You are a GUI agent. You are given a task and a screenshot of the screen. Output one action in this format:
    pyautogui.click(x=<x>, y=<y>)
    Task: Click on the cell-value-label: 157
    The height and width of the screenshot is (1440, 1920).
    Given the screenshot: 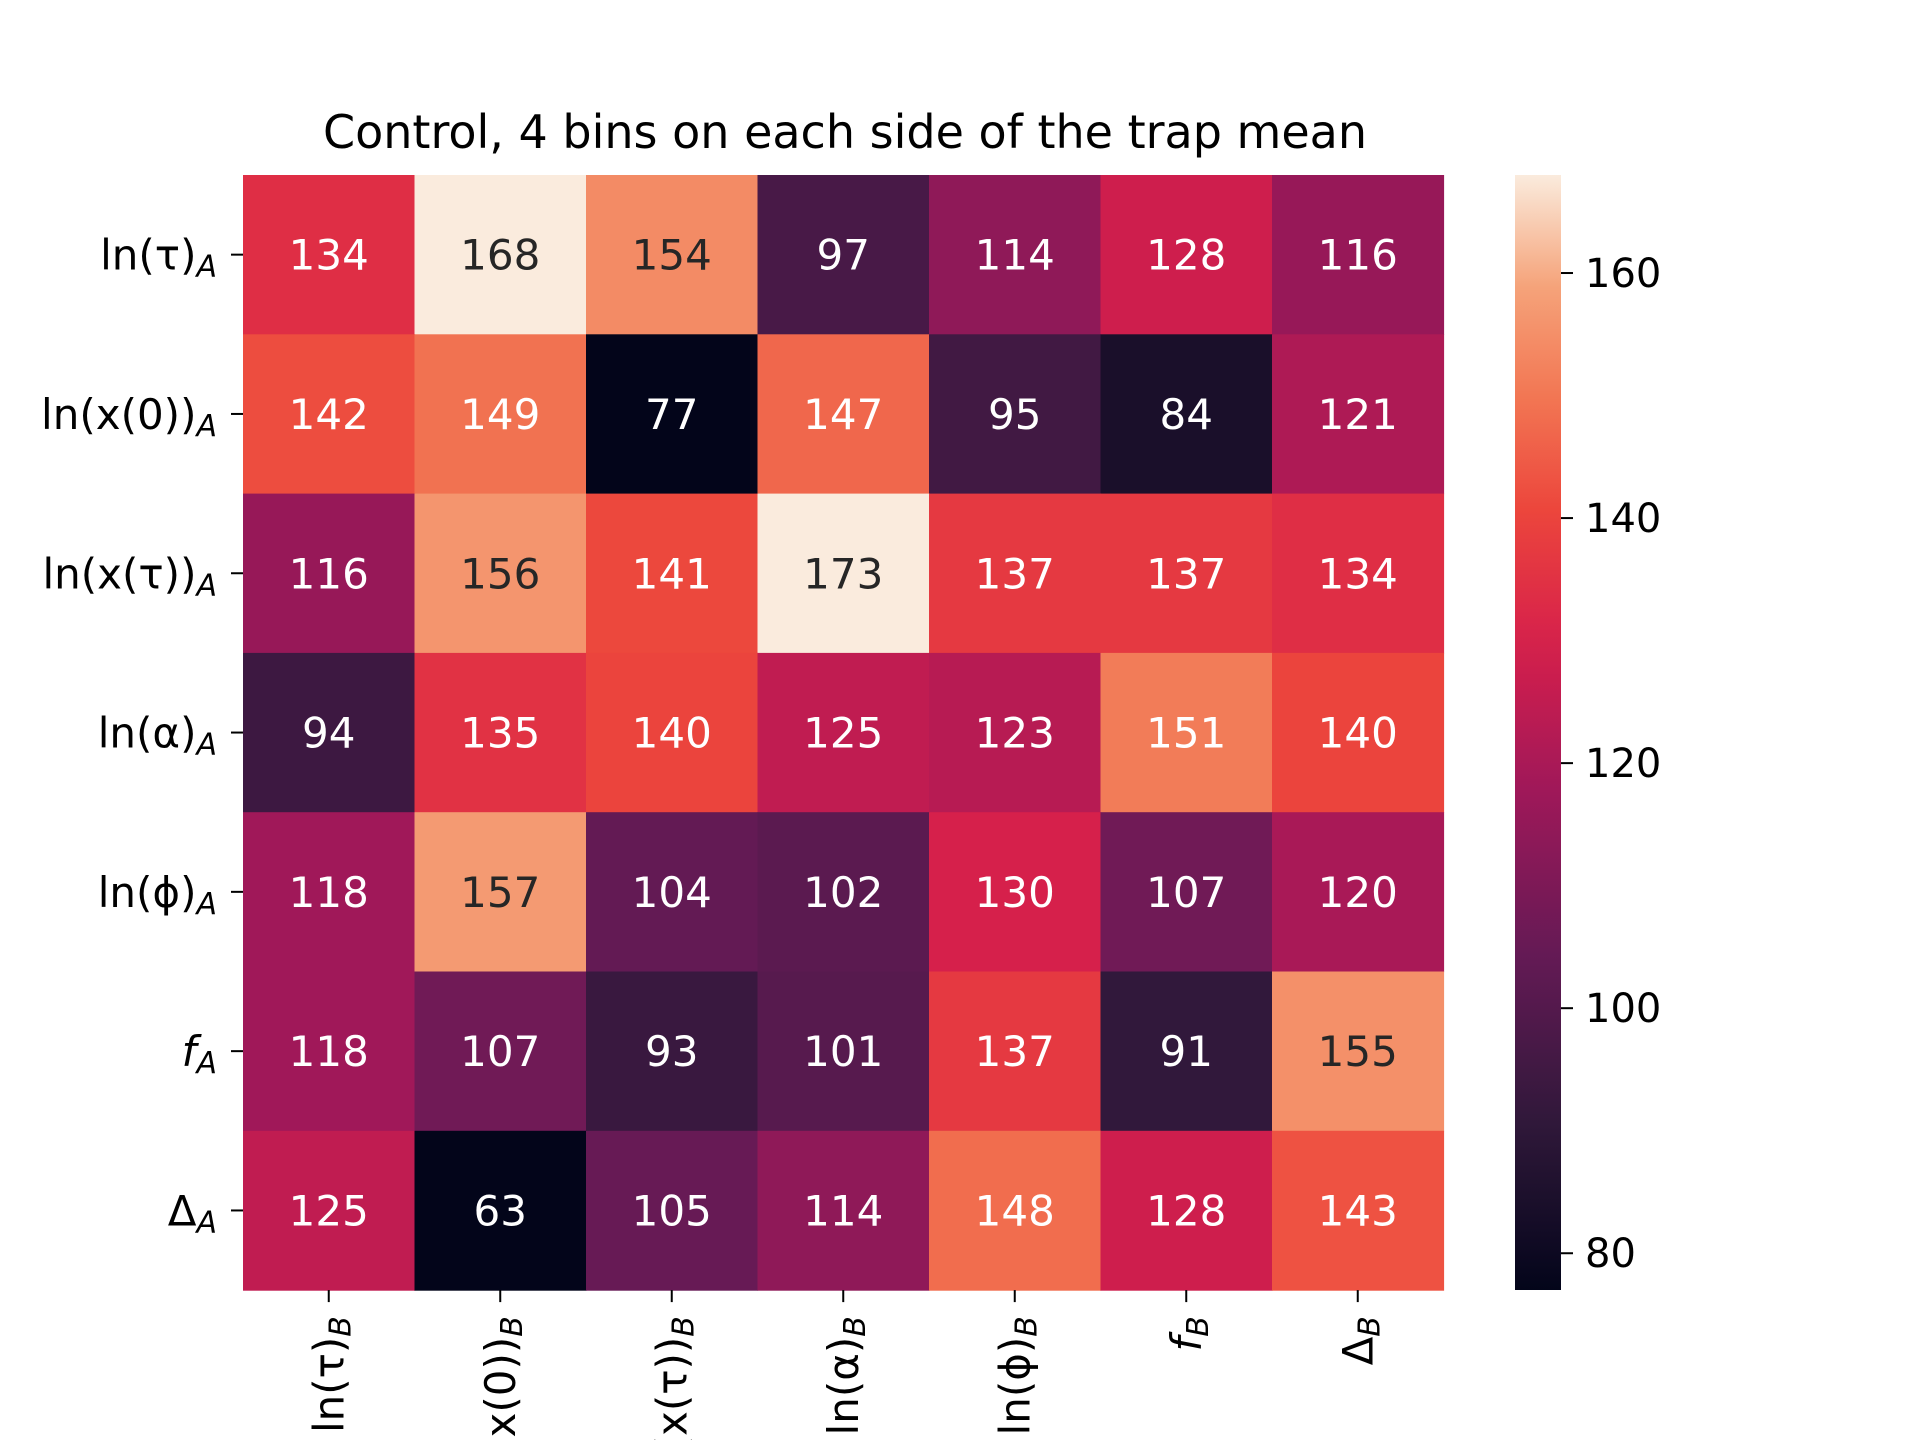 What is the action you would take?
    pyautogui.click(x=500, y=892)
    